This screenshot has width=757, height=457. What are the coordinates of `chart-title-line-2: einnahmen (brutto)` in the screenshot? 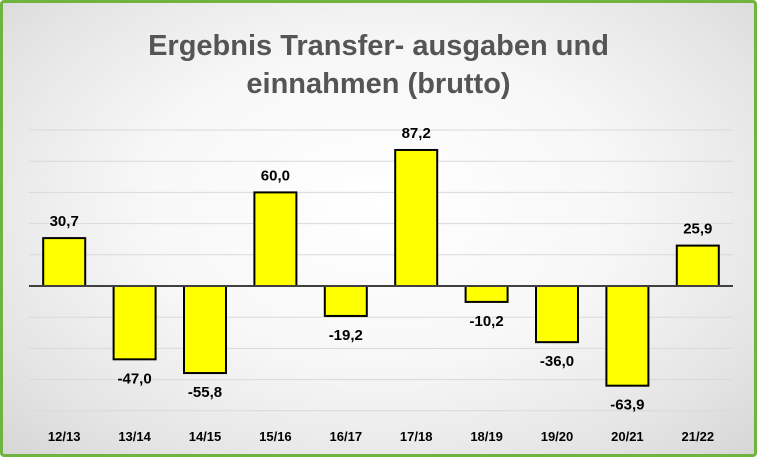 It's located at (378, 84).